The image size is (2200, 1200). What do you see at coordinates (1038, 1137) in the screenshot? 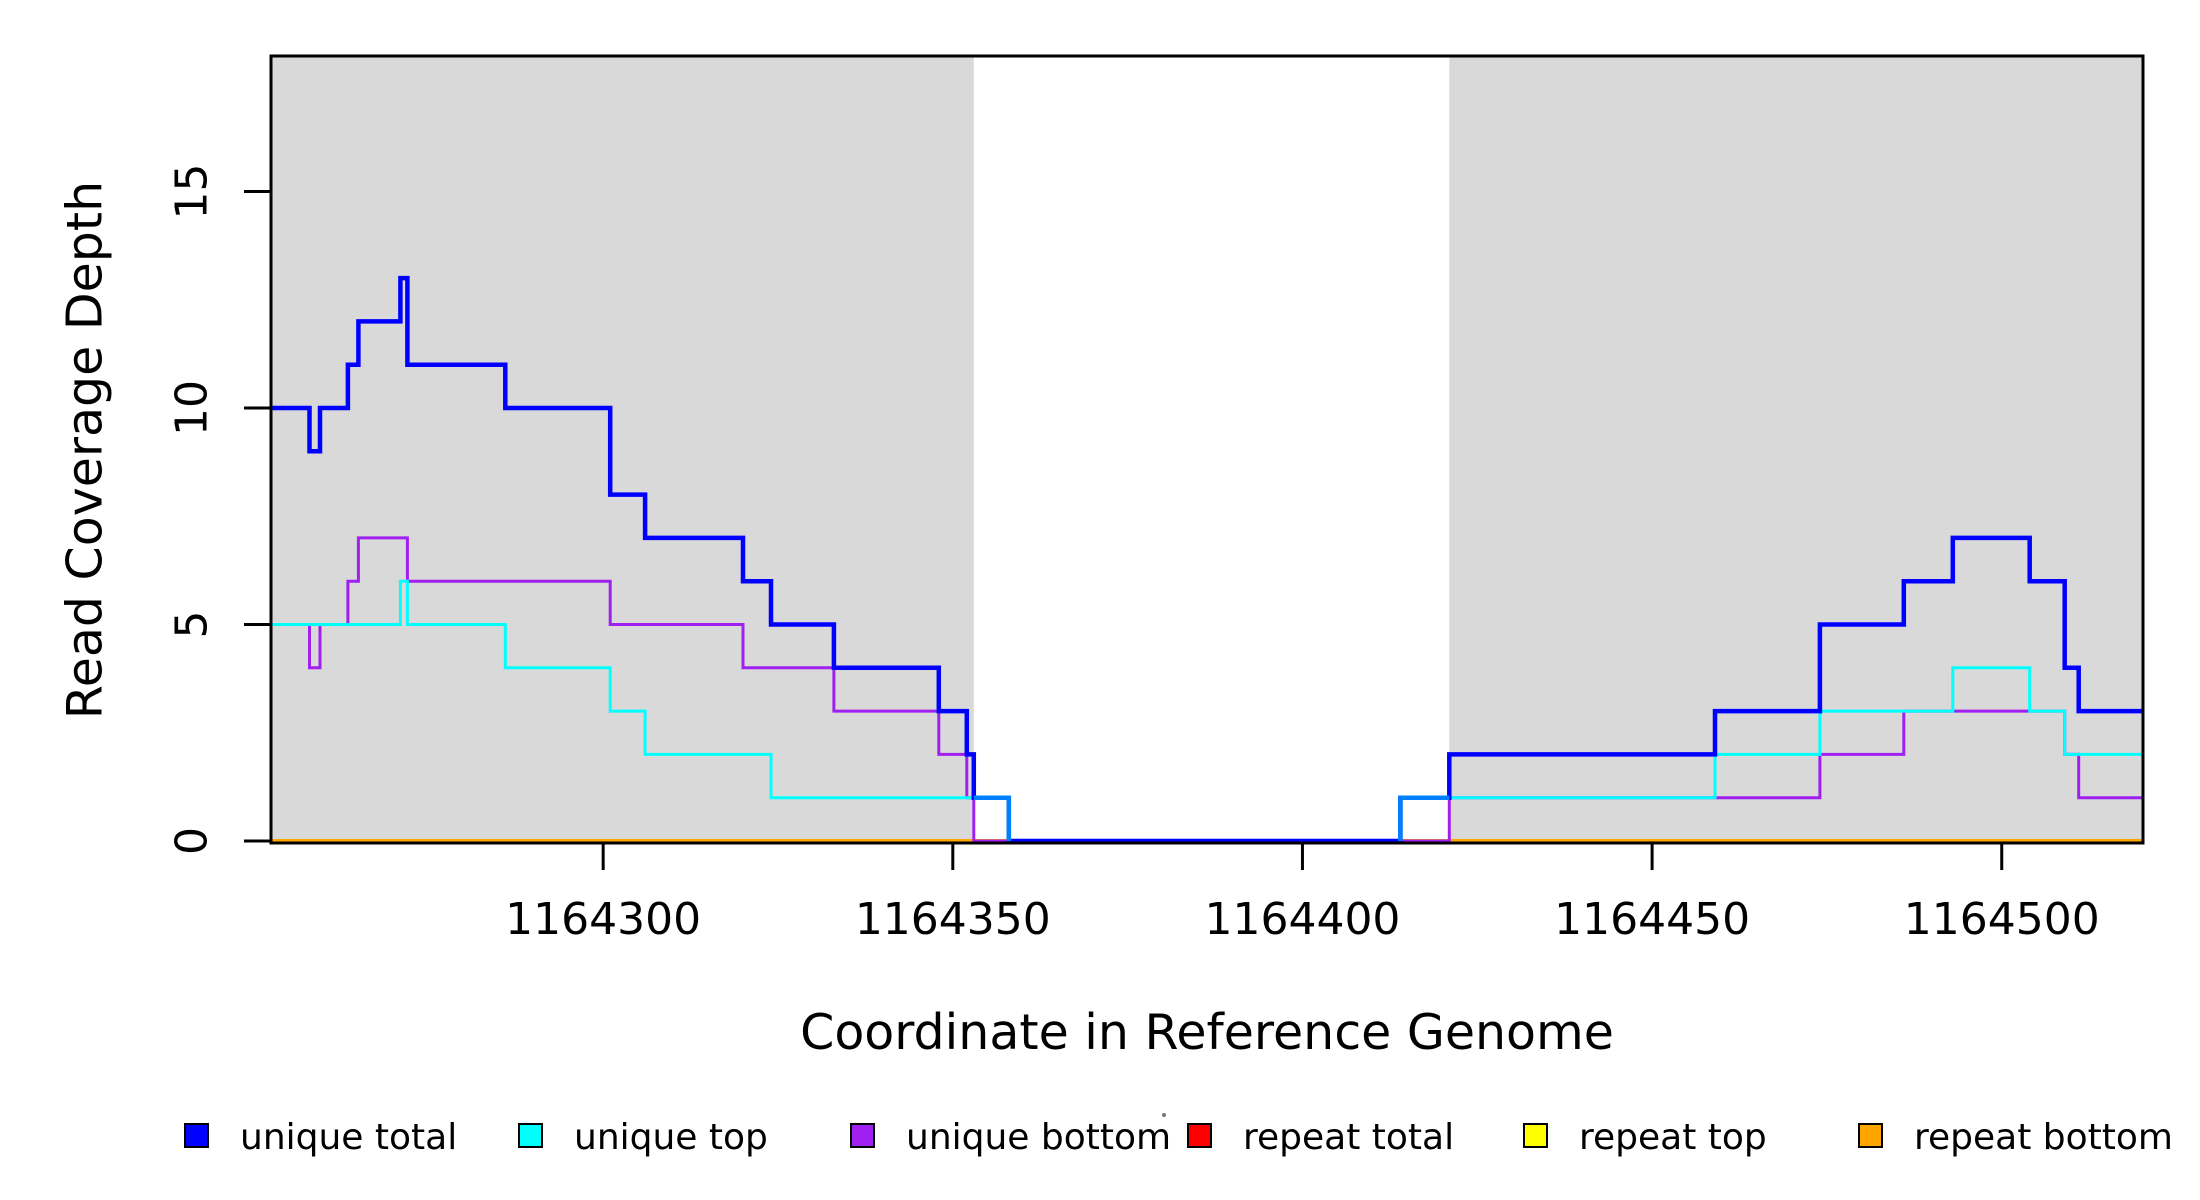
I see `legend-label-unique-bottom: unique bottom` at bounding box center [1038, 1137].